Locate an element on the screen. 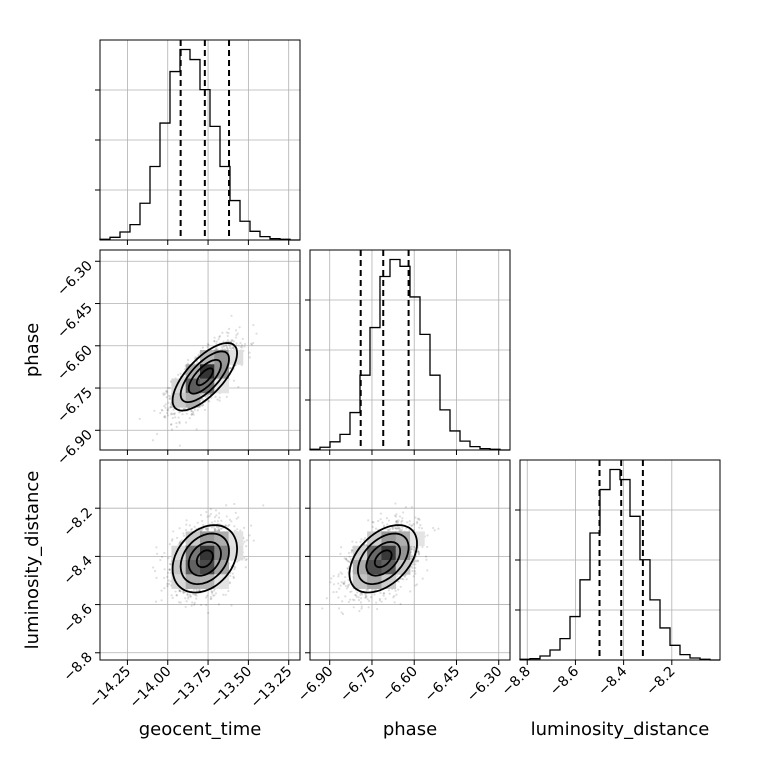 This screenshot has width=760, height=760. contour-geocent_time__phase is located at coordinates (204, 377).